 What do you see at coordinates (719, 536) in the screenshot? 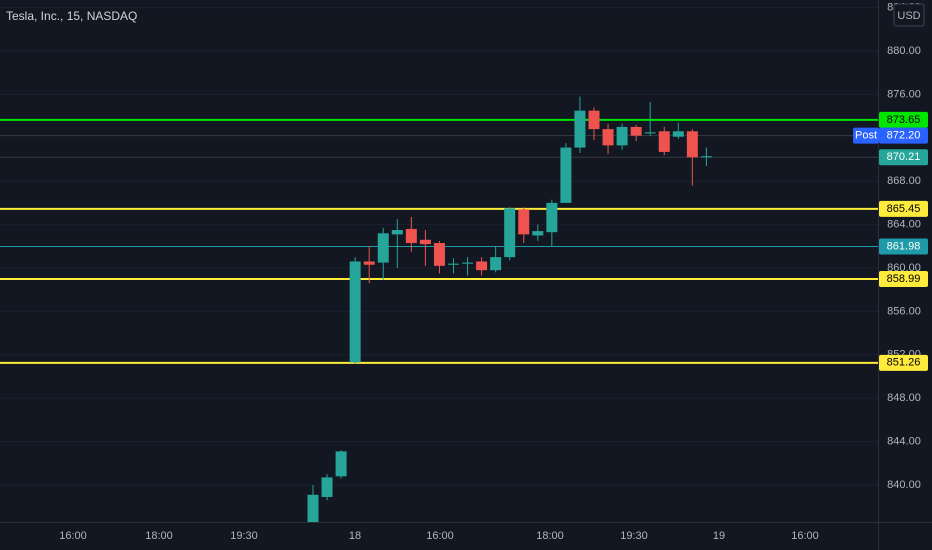
I see `x-tick-label: 19` at bounding box center [719, 536].